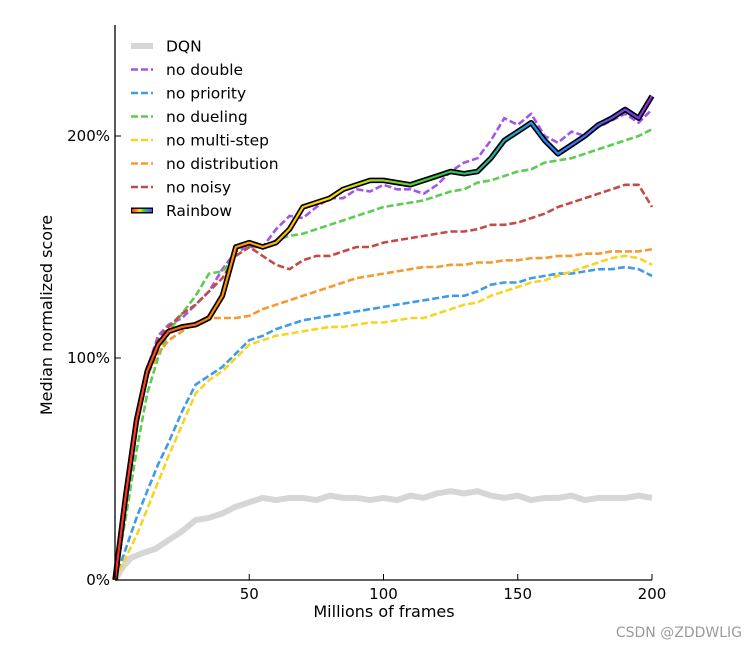 The image size is (756, 649). What do you see at coordinates (88, 136) in the screenshot?
I see `y-tick-label: 200%` at bounding box center [88, 136].